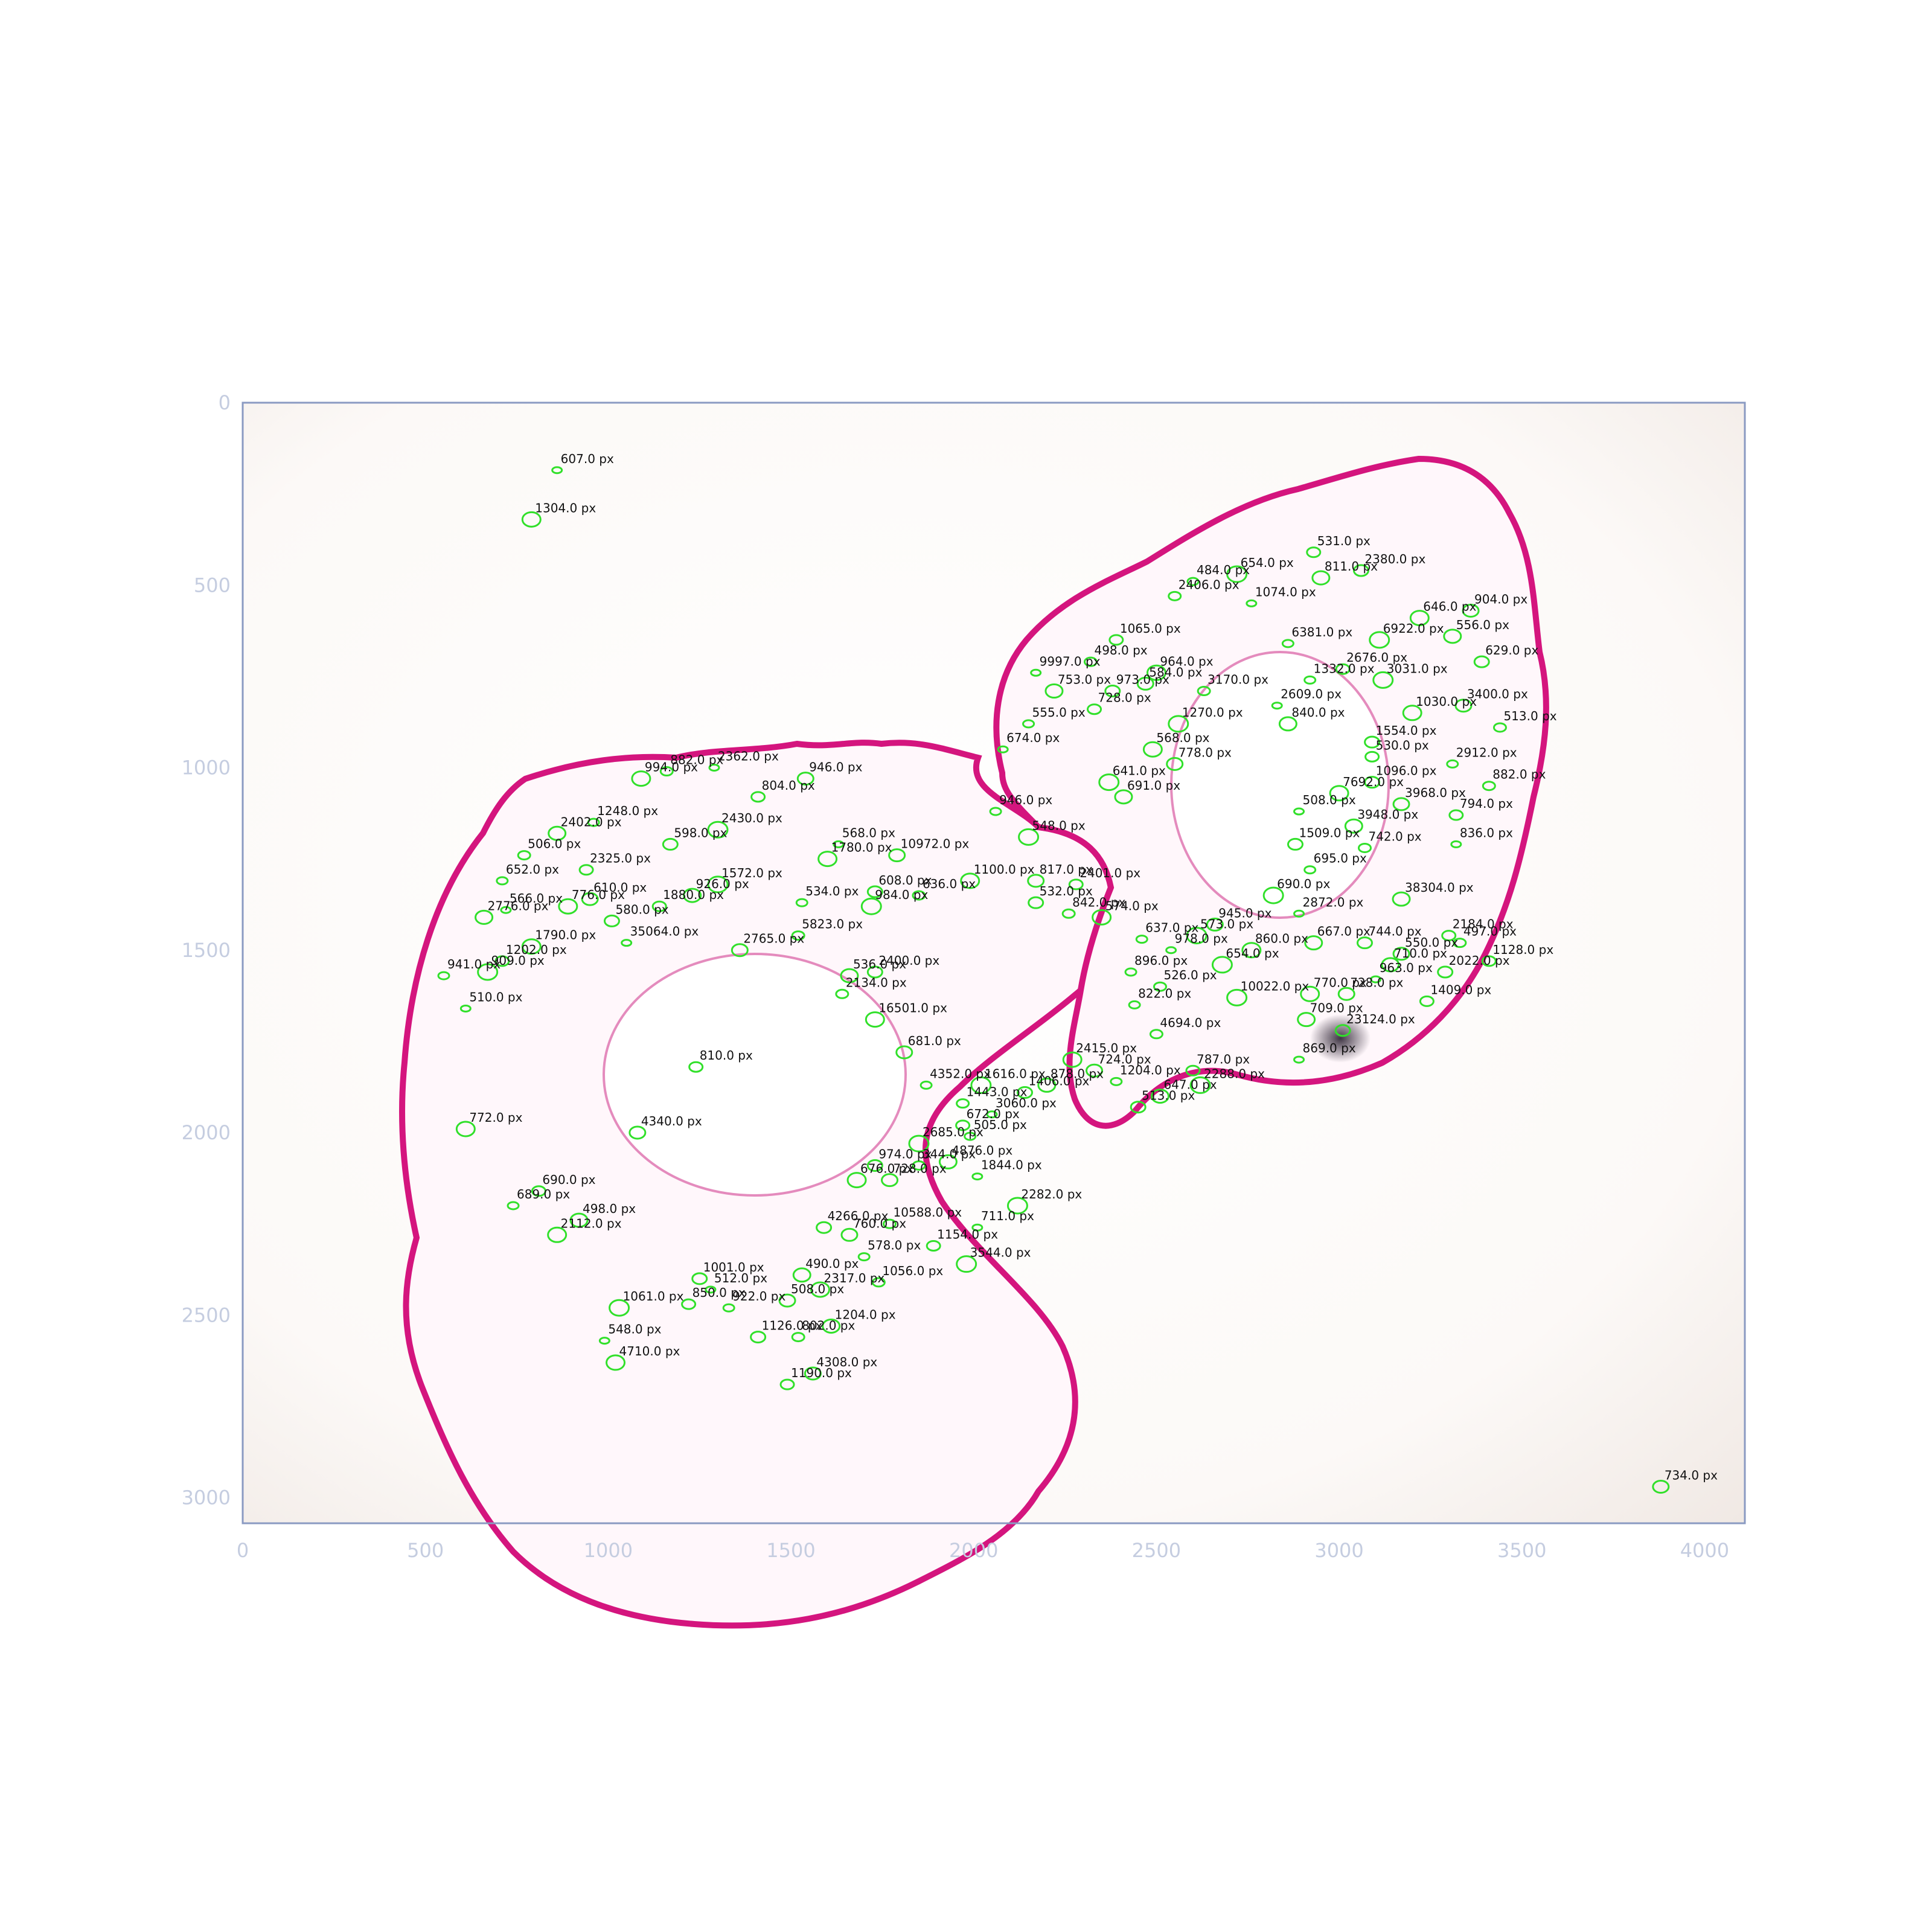 The height and width of the screenshot is (1932, 1932). Describe the element at coordinates (961, 1074) in the screenshot. I see `area-label: 4352.0 px` at that location.